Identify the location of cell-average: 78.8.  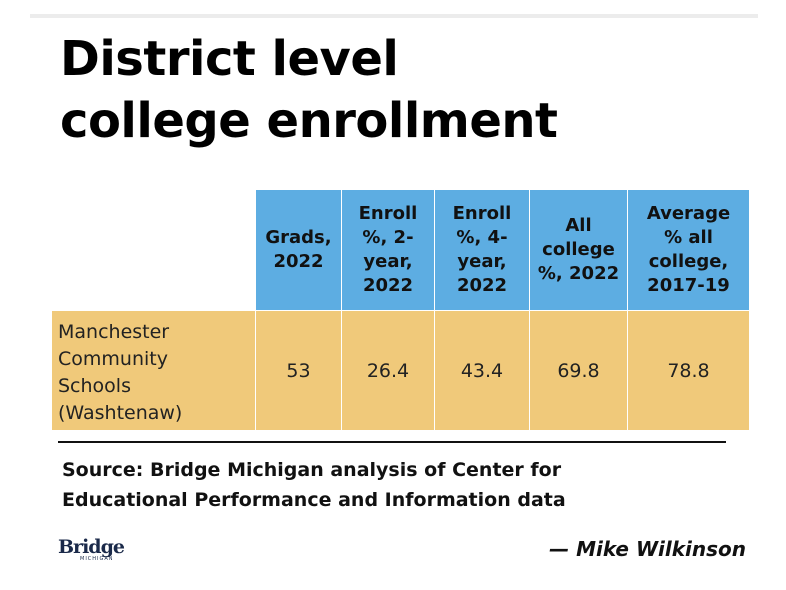
(688, 370).